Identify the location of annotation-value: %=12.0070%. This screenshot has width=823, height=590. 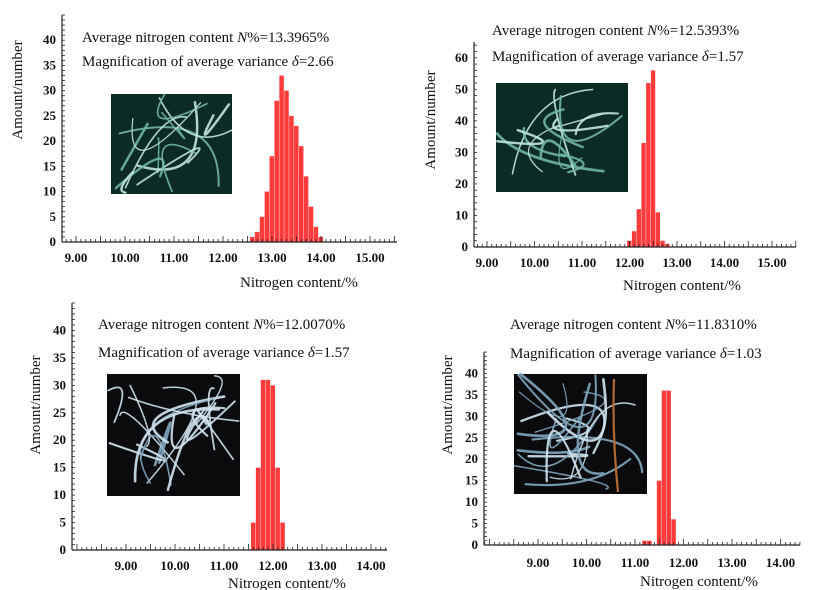
(304, 325).